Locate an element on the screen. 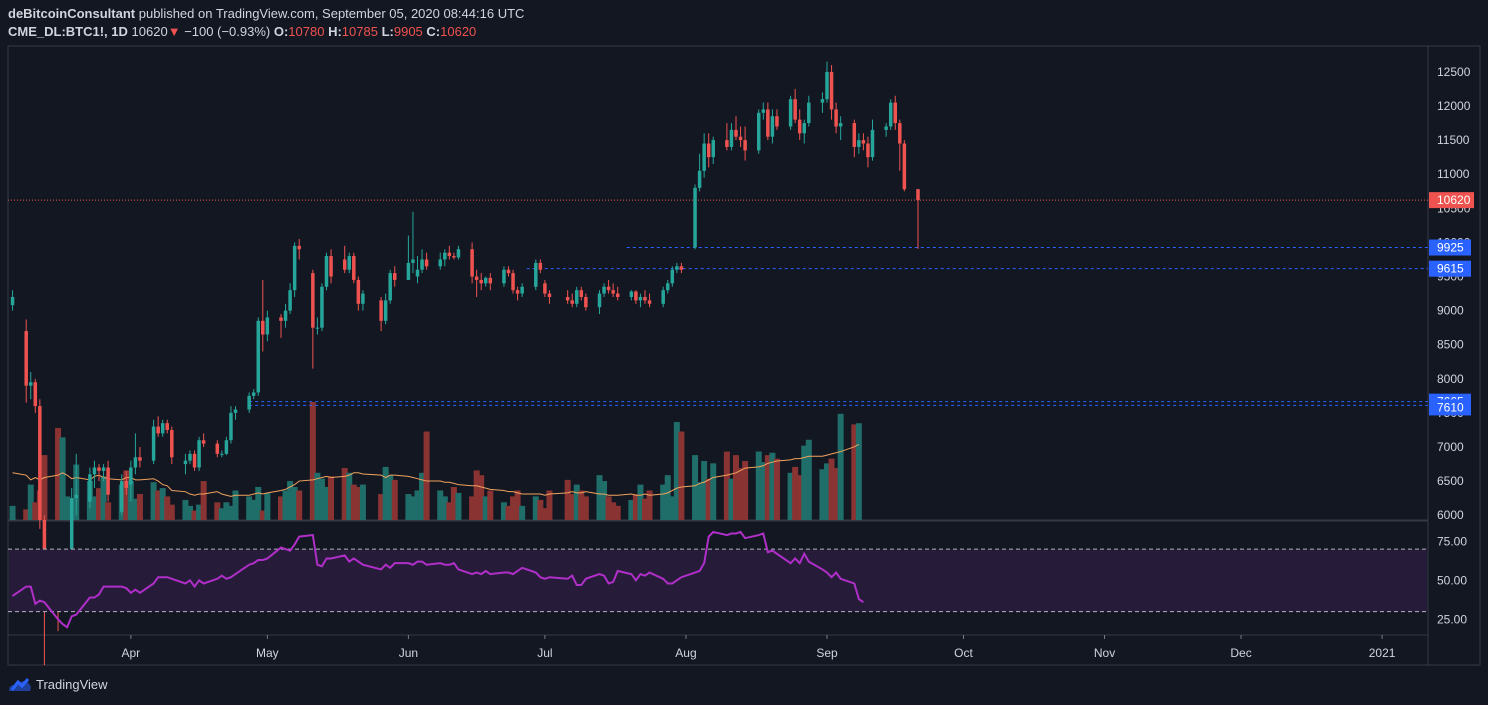  tradingview-brand: TradingView is located at coordinates (58, 684).